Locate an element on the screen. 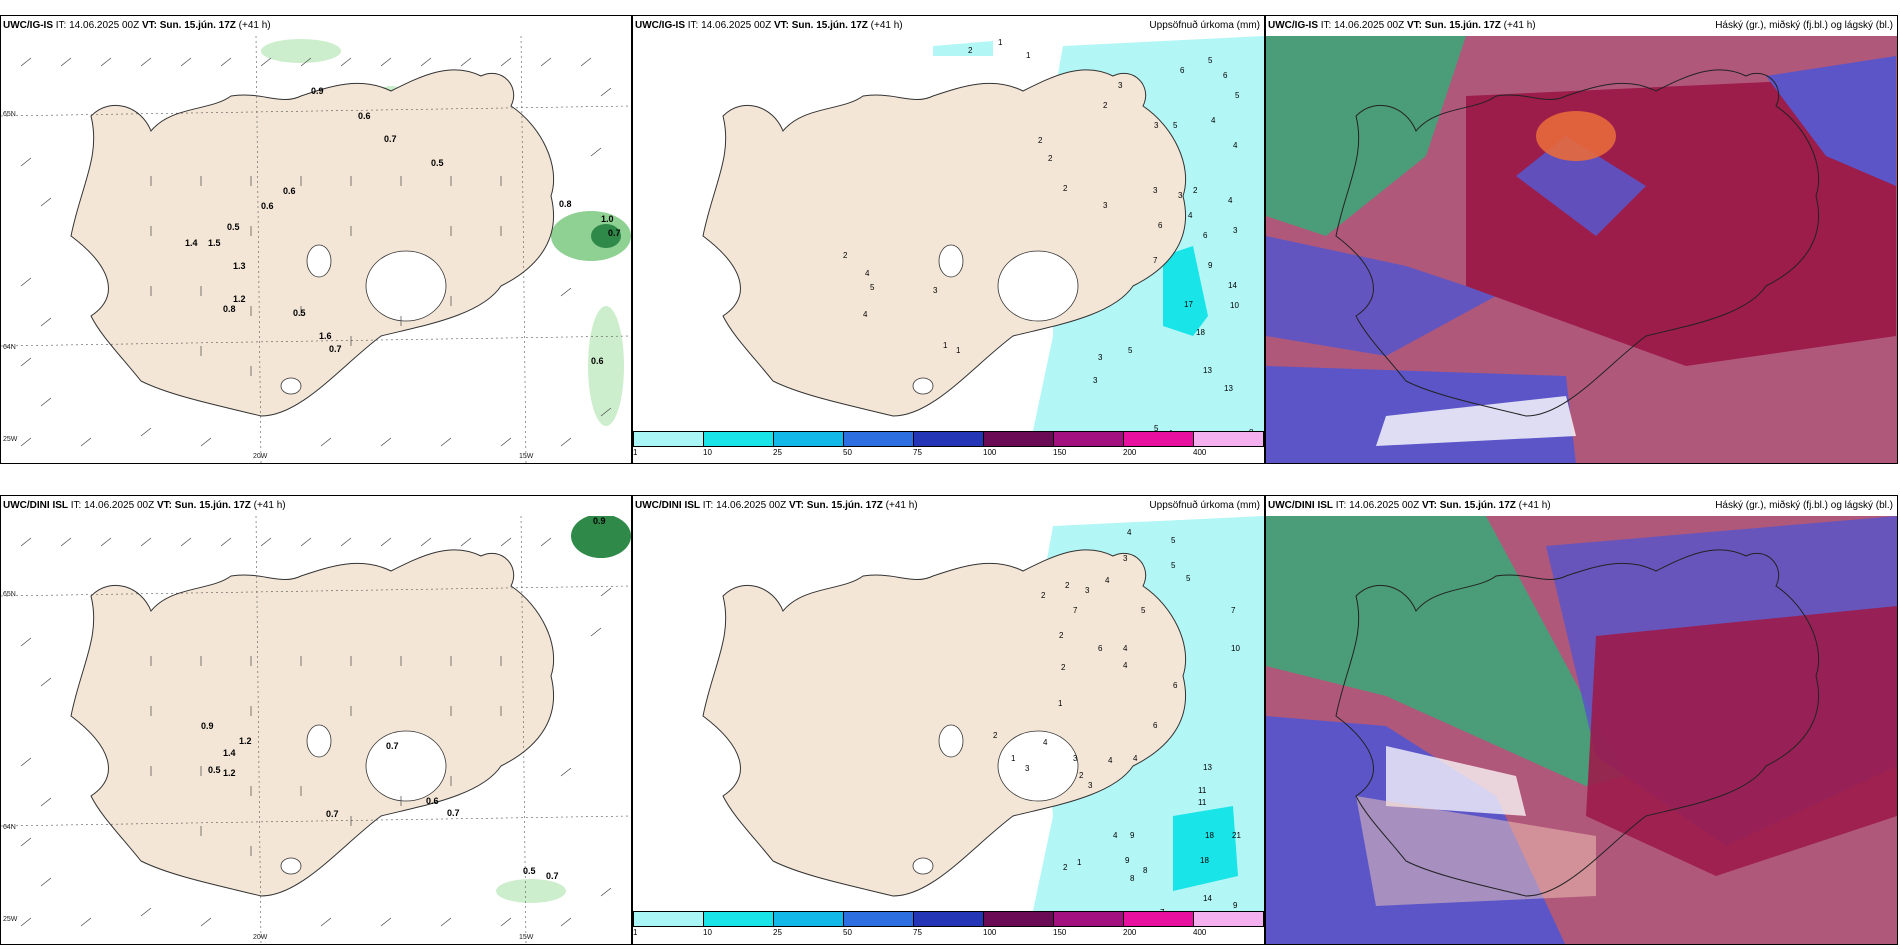  wind-value: 1.4 is located at coordinates (229, 753).